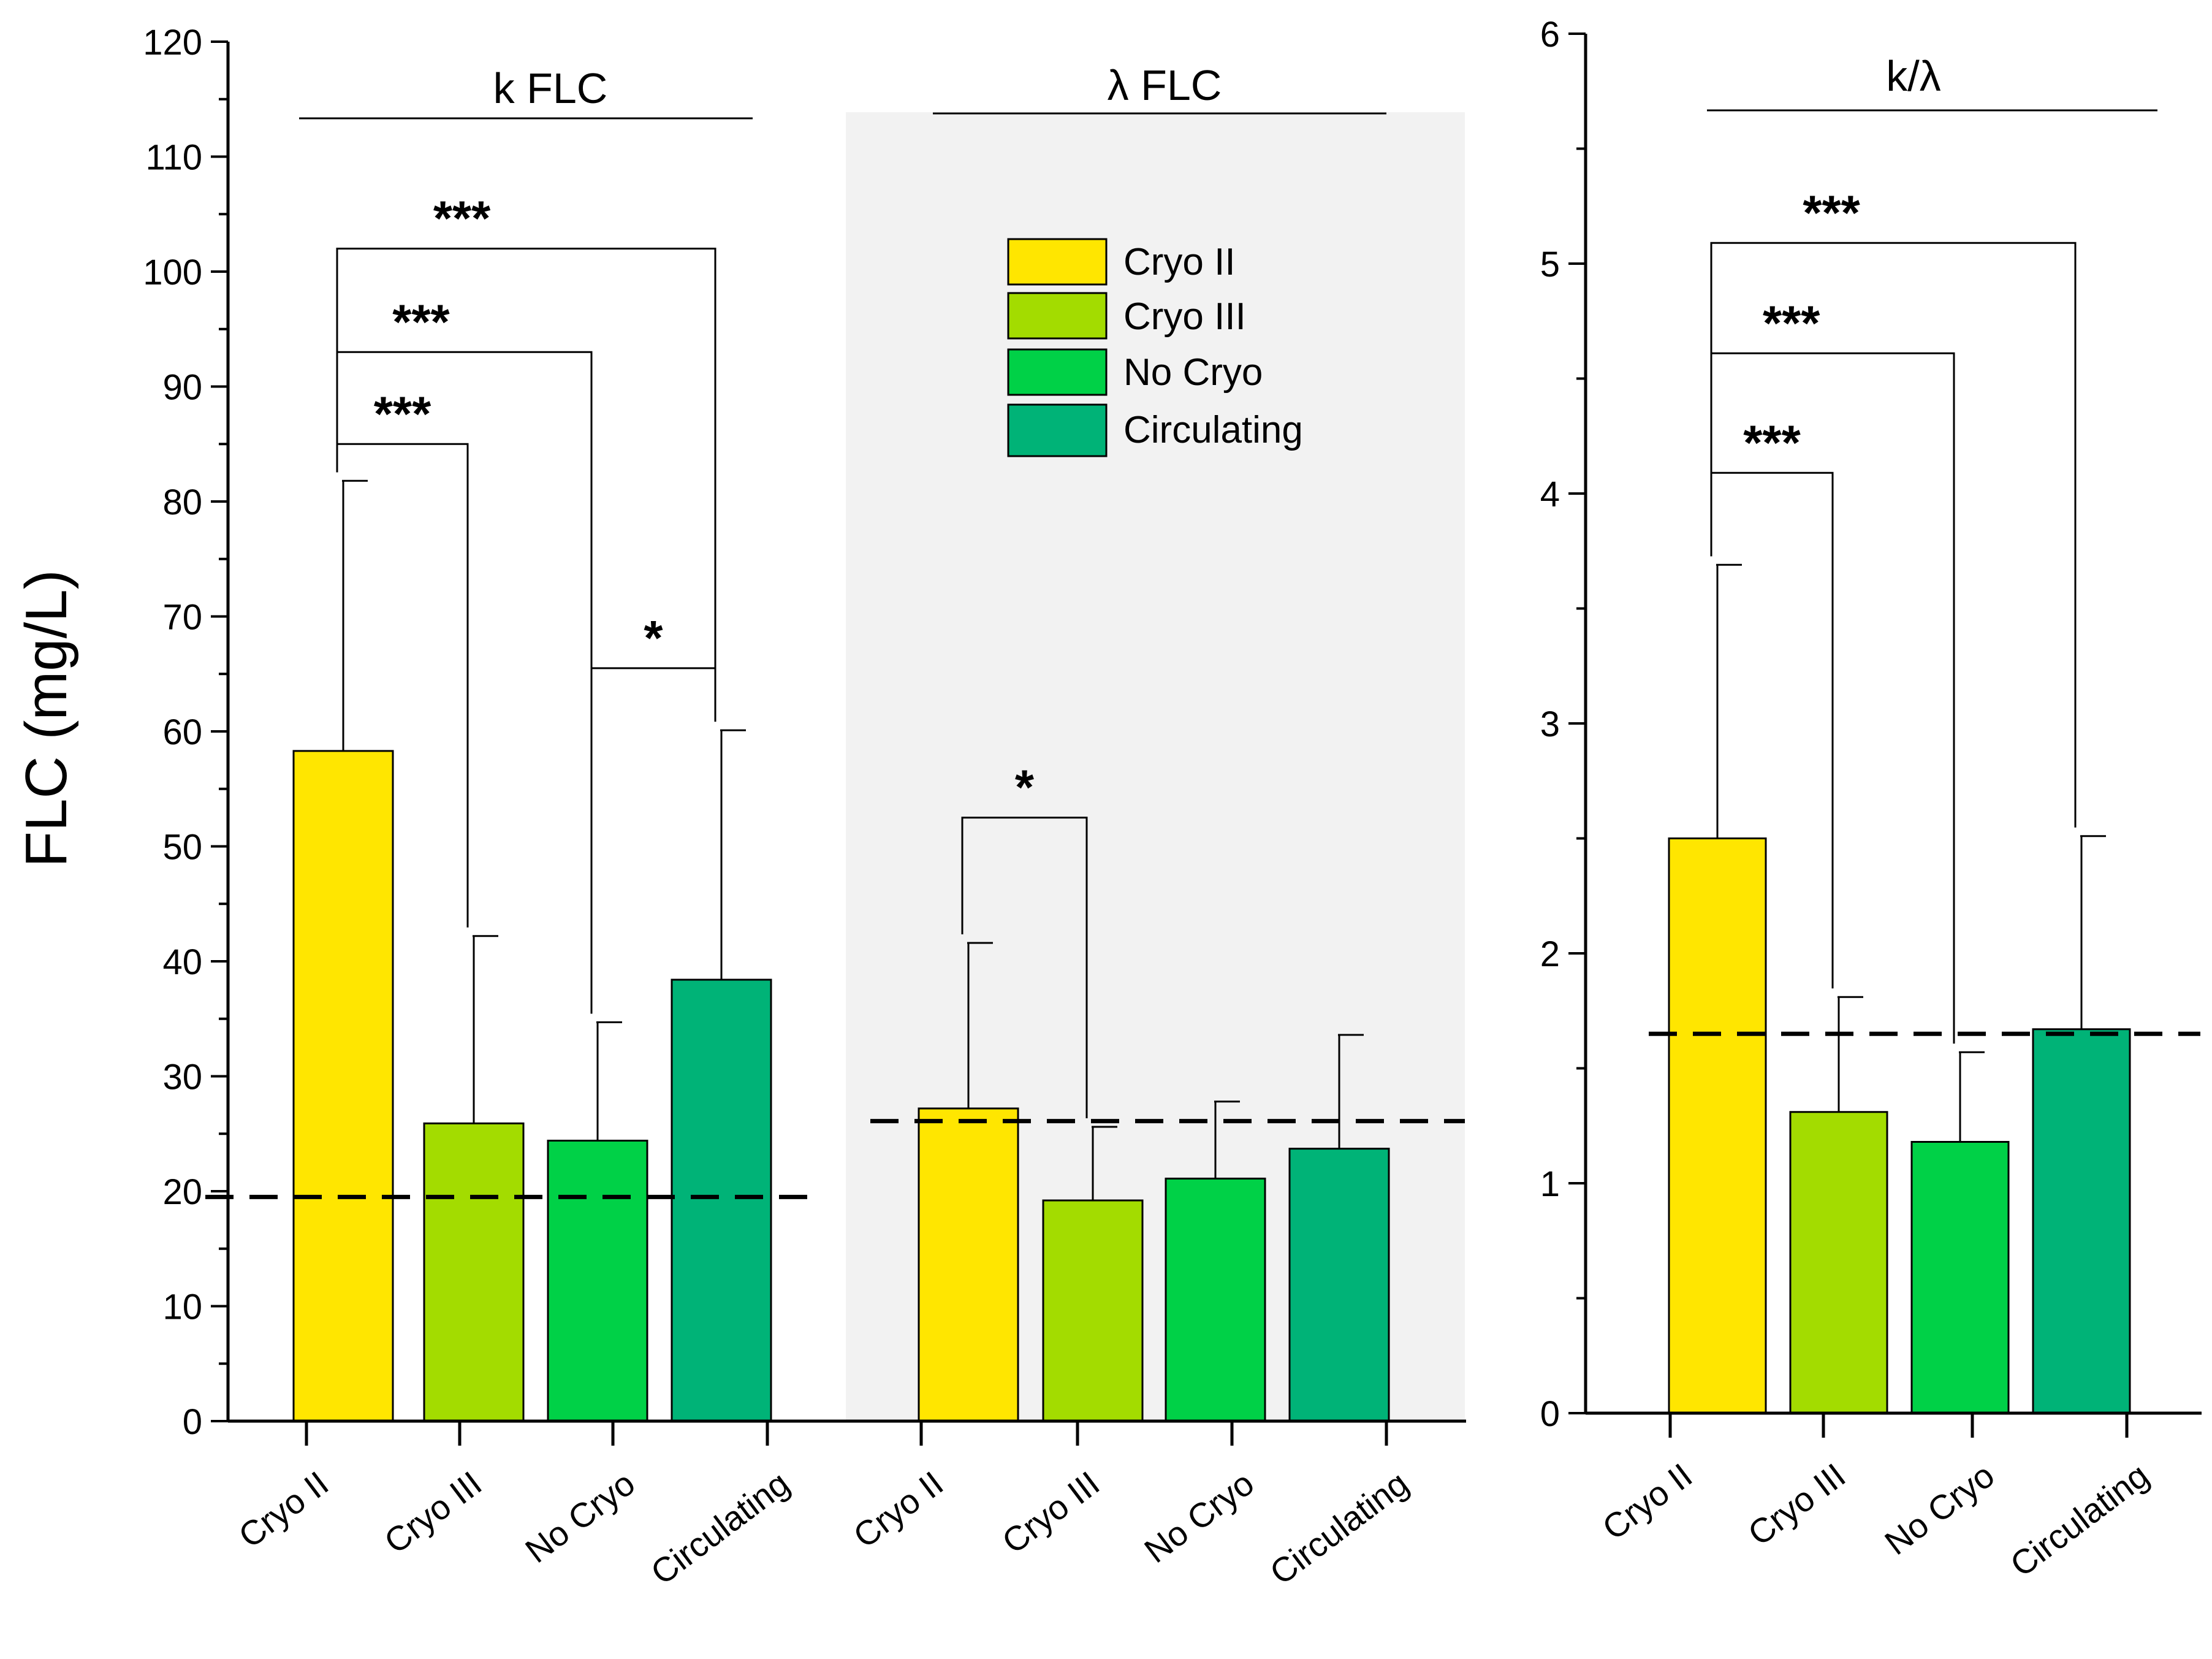 This screenshot has height=1659, width=2212. I want to click on panel-title-lambda: λ FLC, so click(1165, 85).